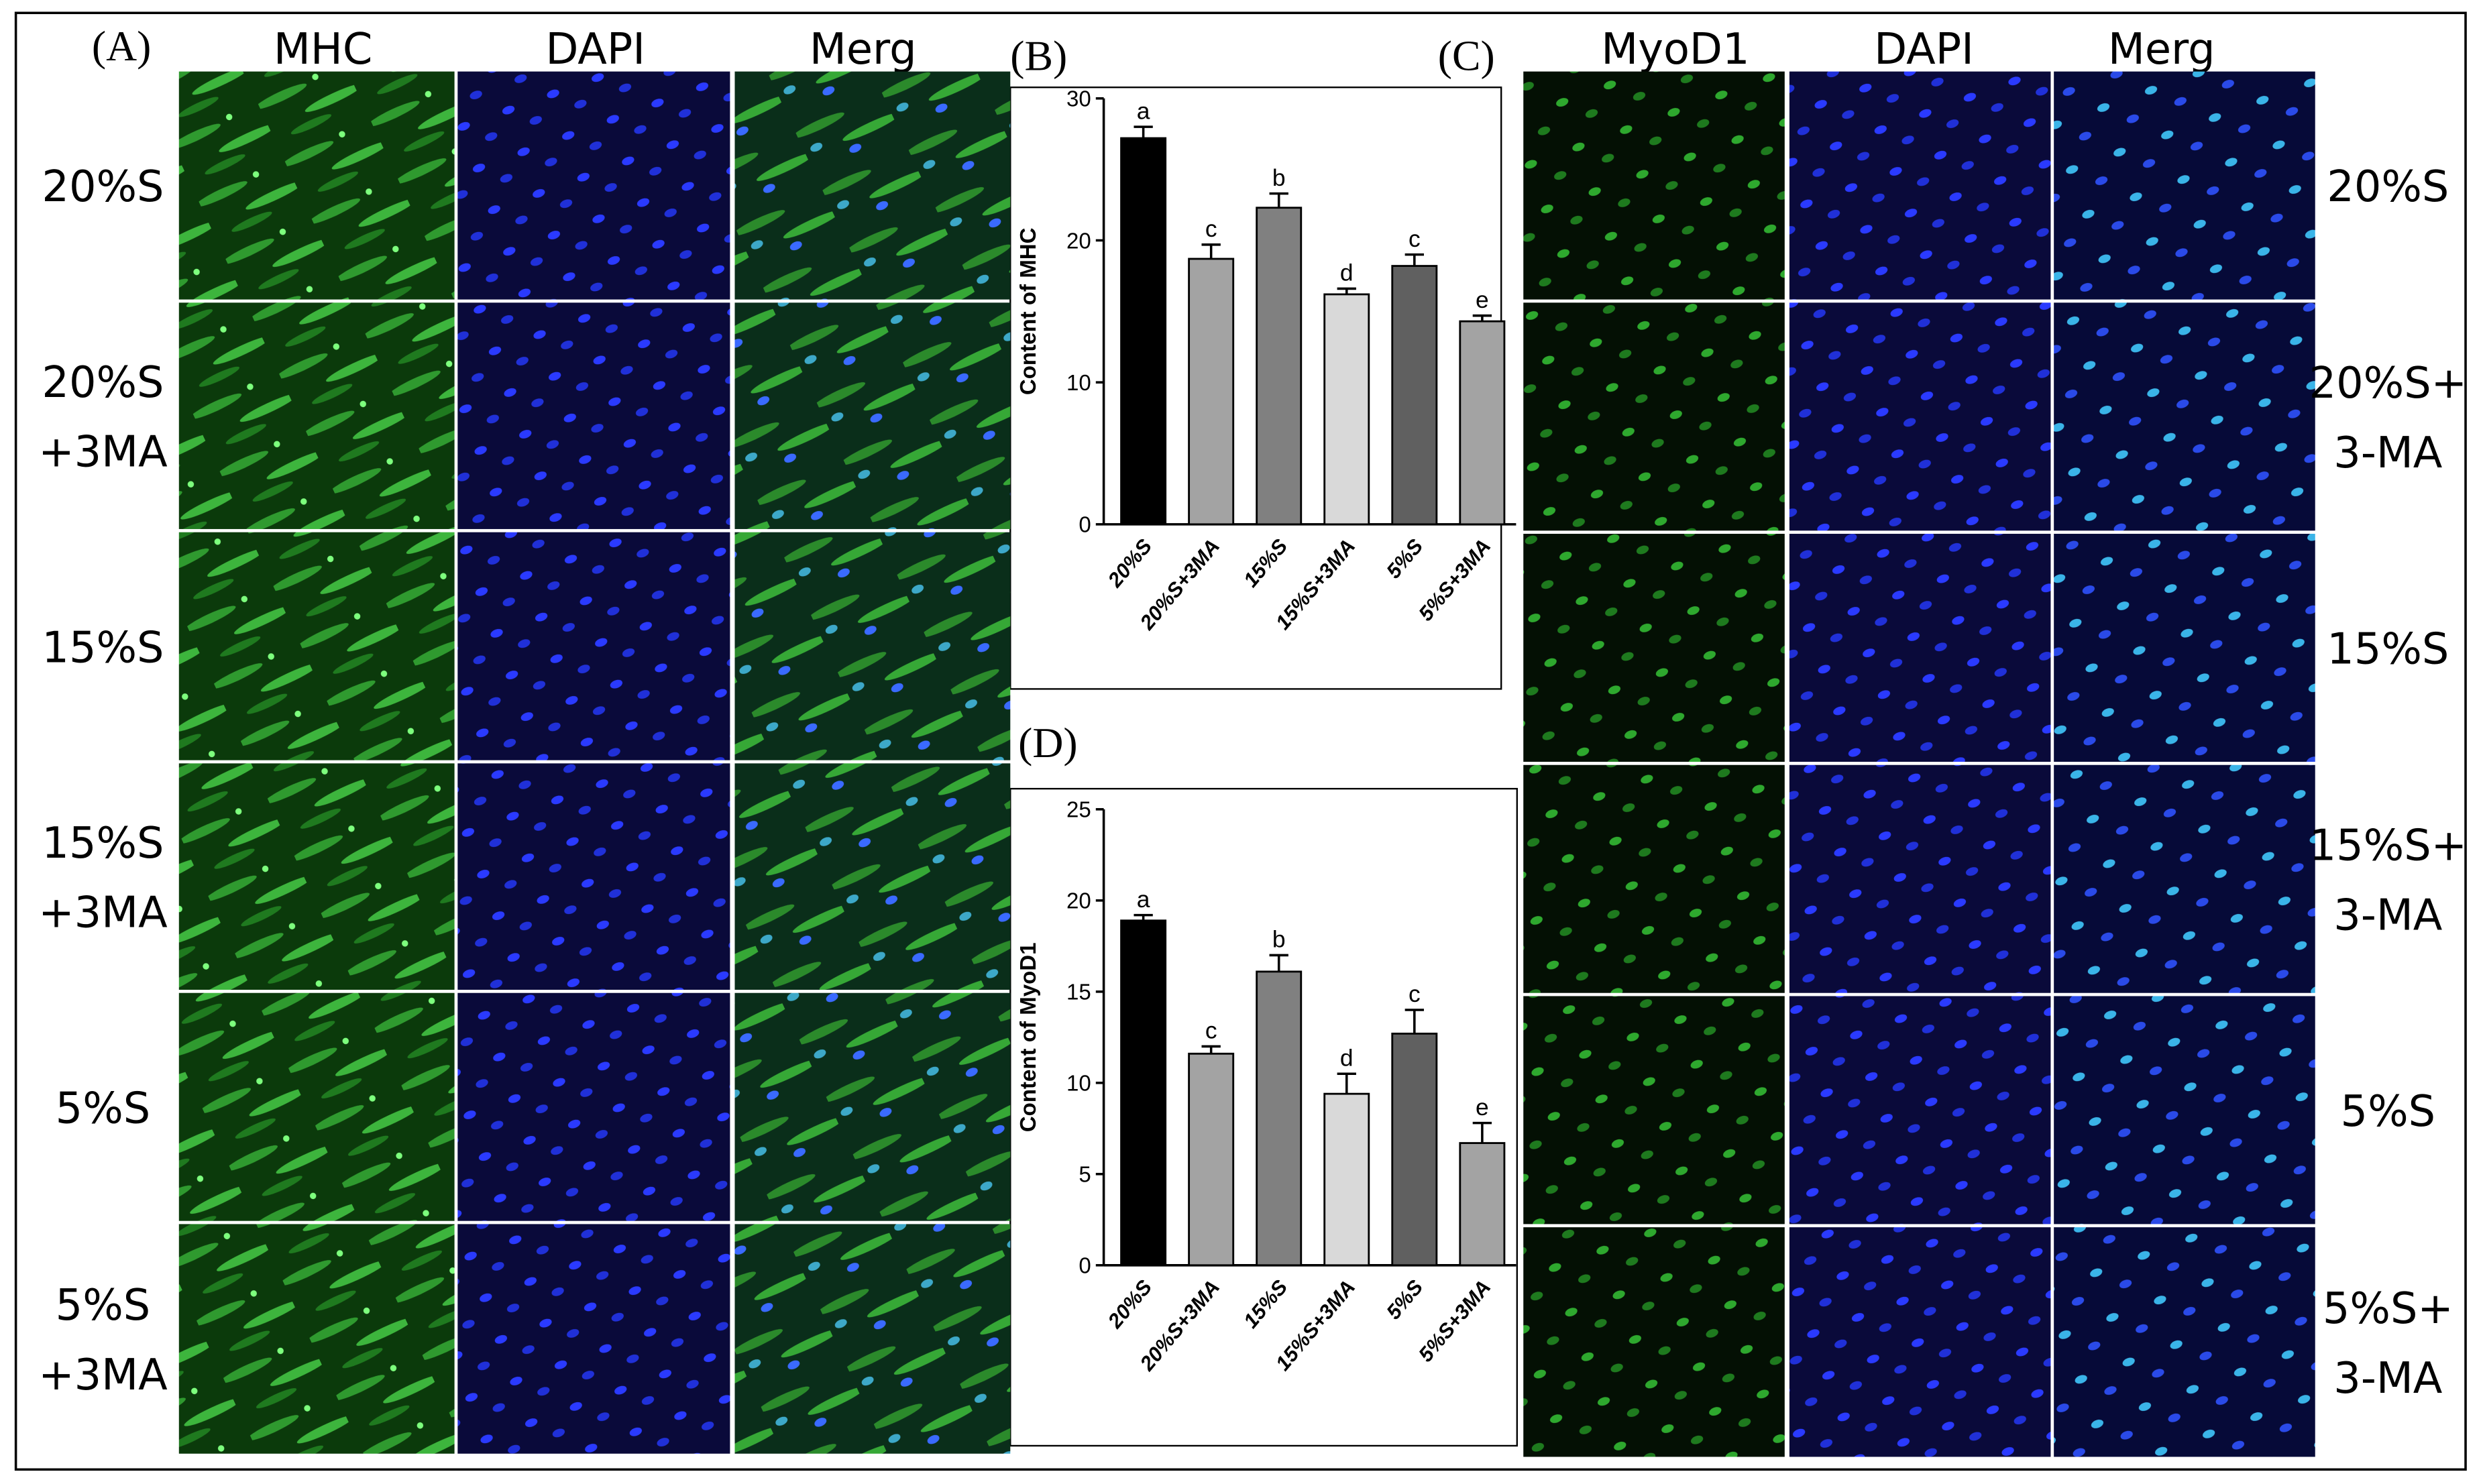 This screenshot has width=2483, height=1484. I want to click on y-axis-label: Content of MyoD1, so click(1028, 1037).